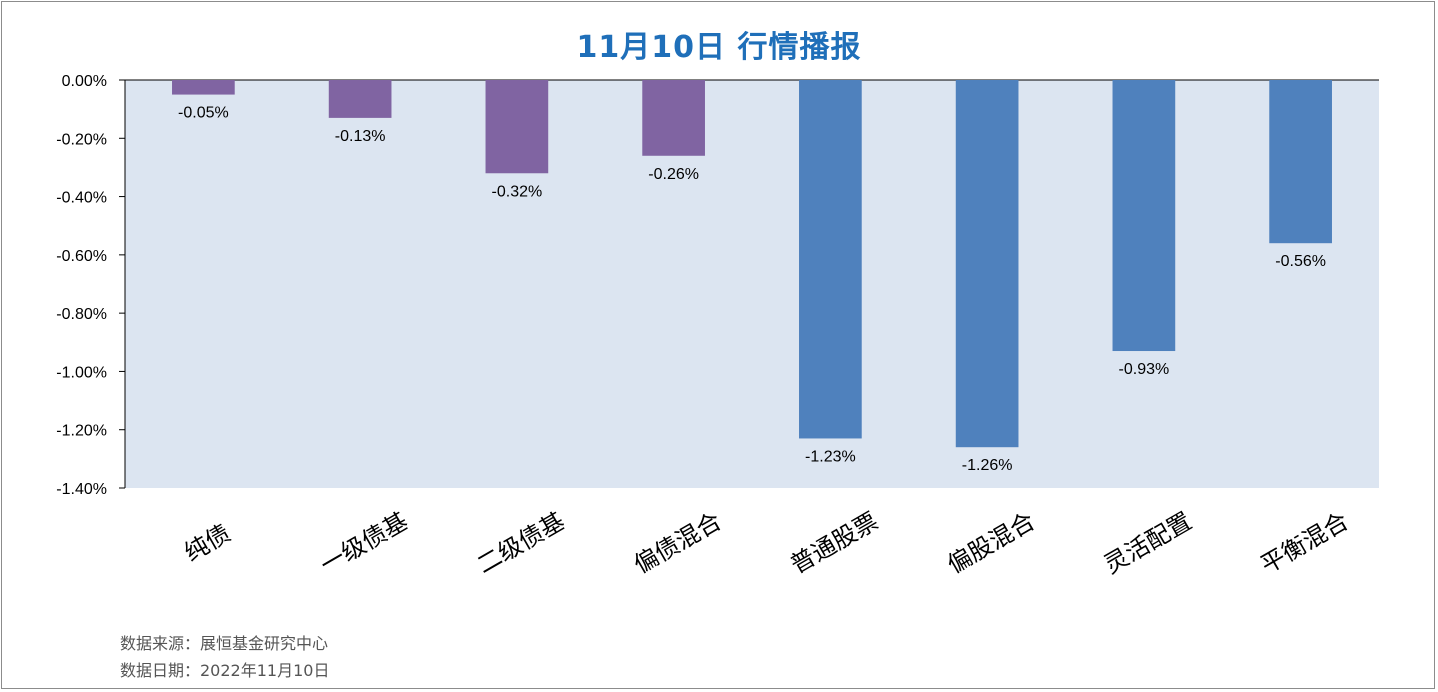  What do you see at coordinates (81, 139) in the screenshot?
I see `y-tick-label: -0.20%` at bounding box center [81, 139].